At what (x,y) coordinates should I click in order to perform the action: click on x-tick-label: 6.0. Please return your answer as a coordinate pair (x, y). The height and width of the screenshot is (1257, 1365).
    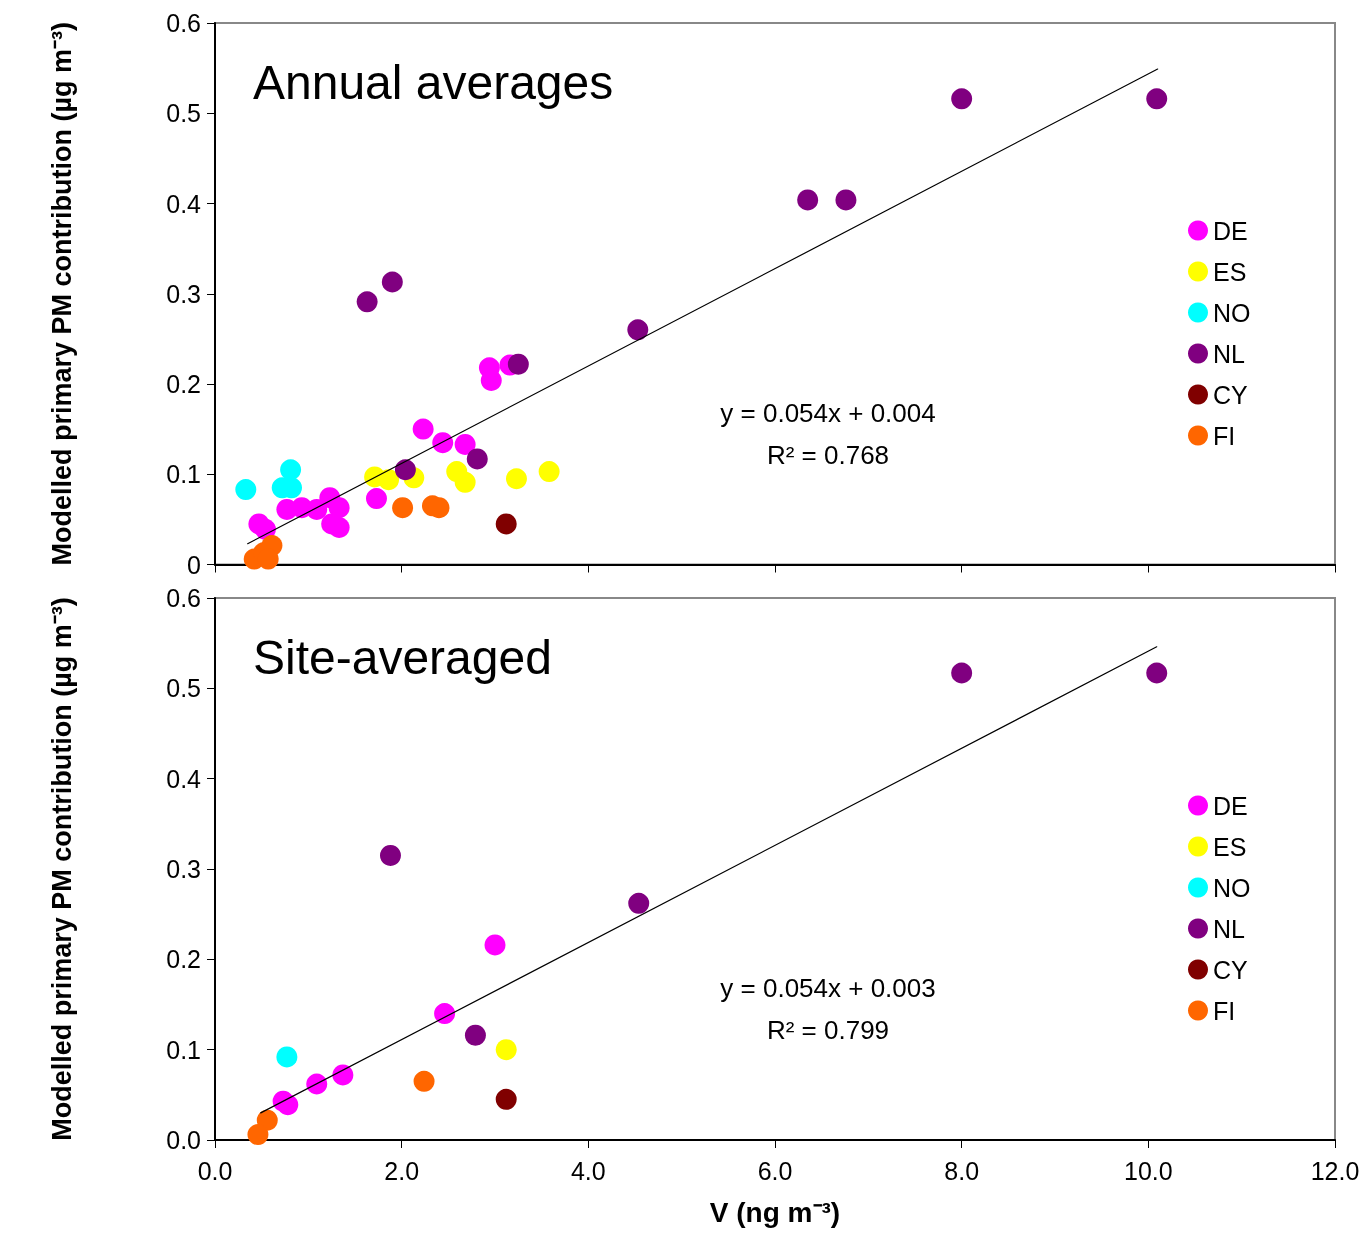
    Looking at the image, I should click on (775, 1170).